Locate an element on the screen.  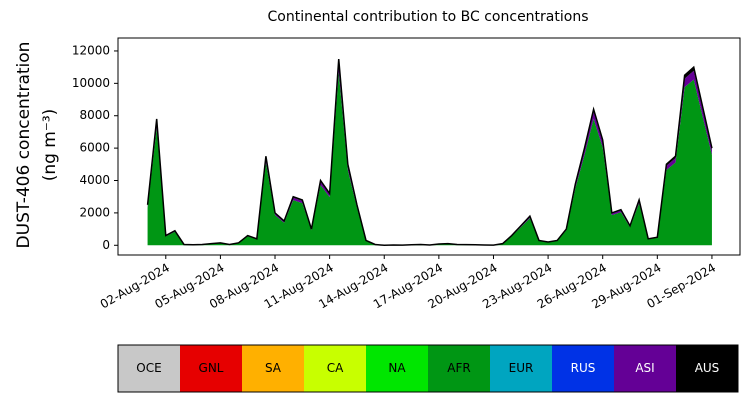
legend-label: AFR is located at coordinates (458, 368).